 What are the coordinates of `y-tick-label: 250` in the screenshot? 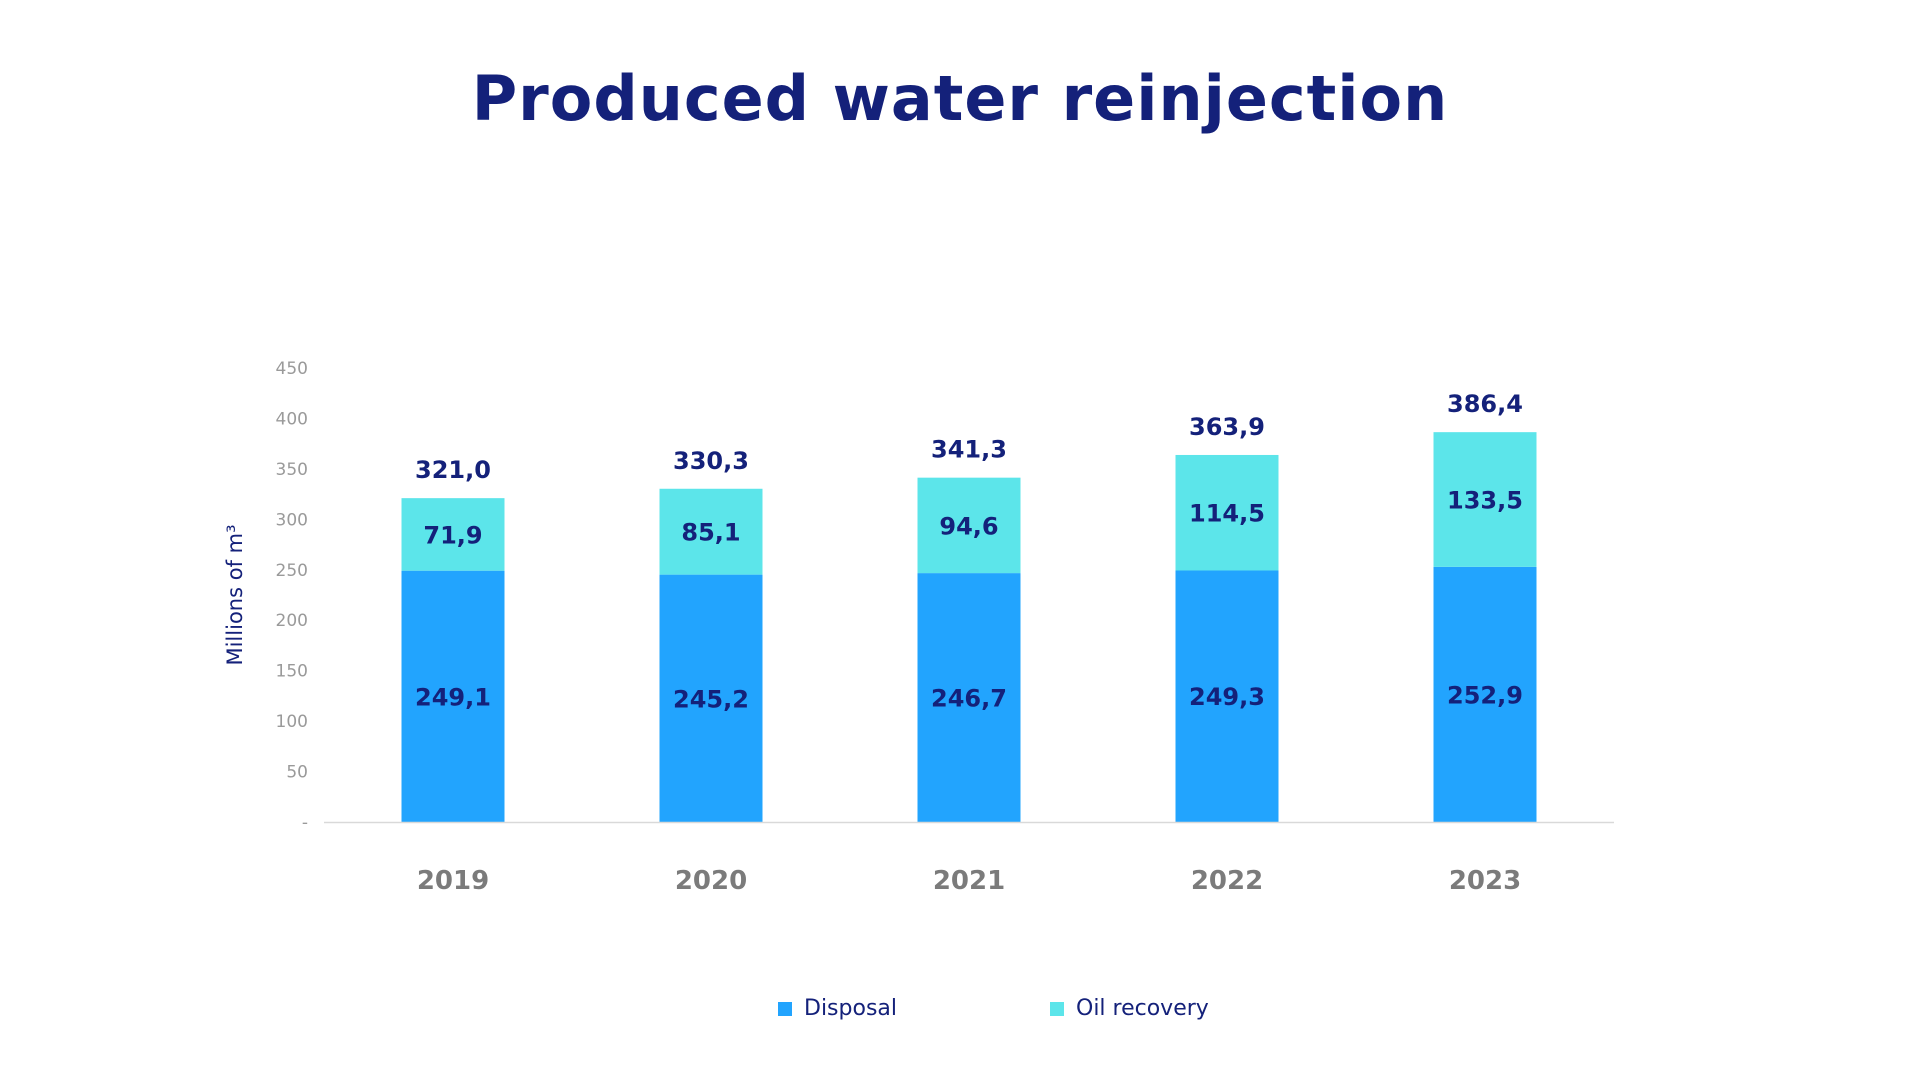 It's located at (292, 571).